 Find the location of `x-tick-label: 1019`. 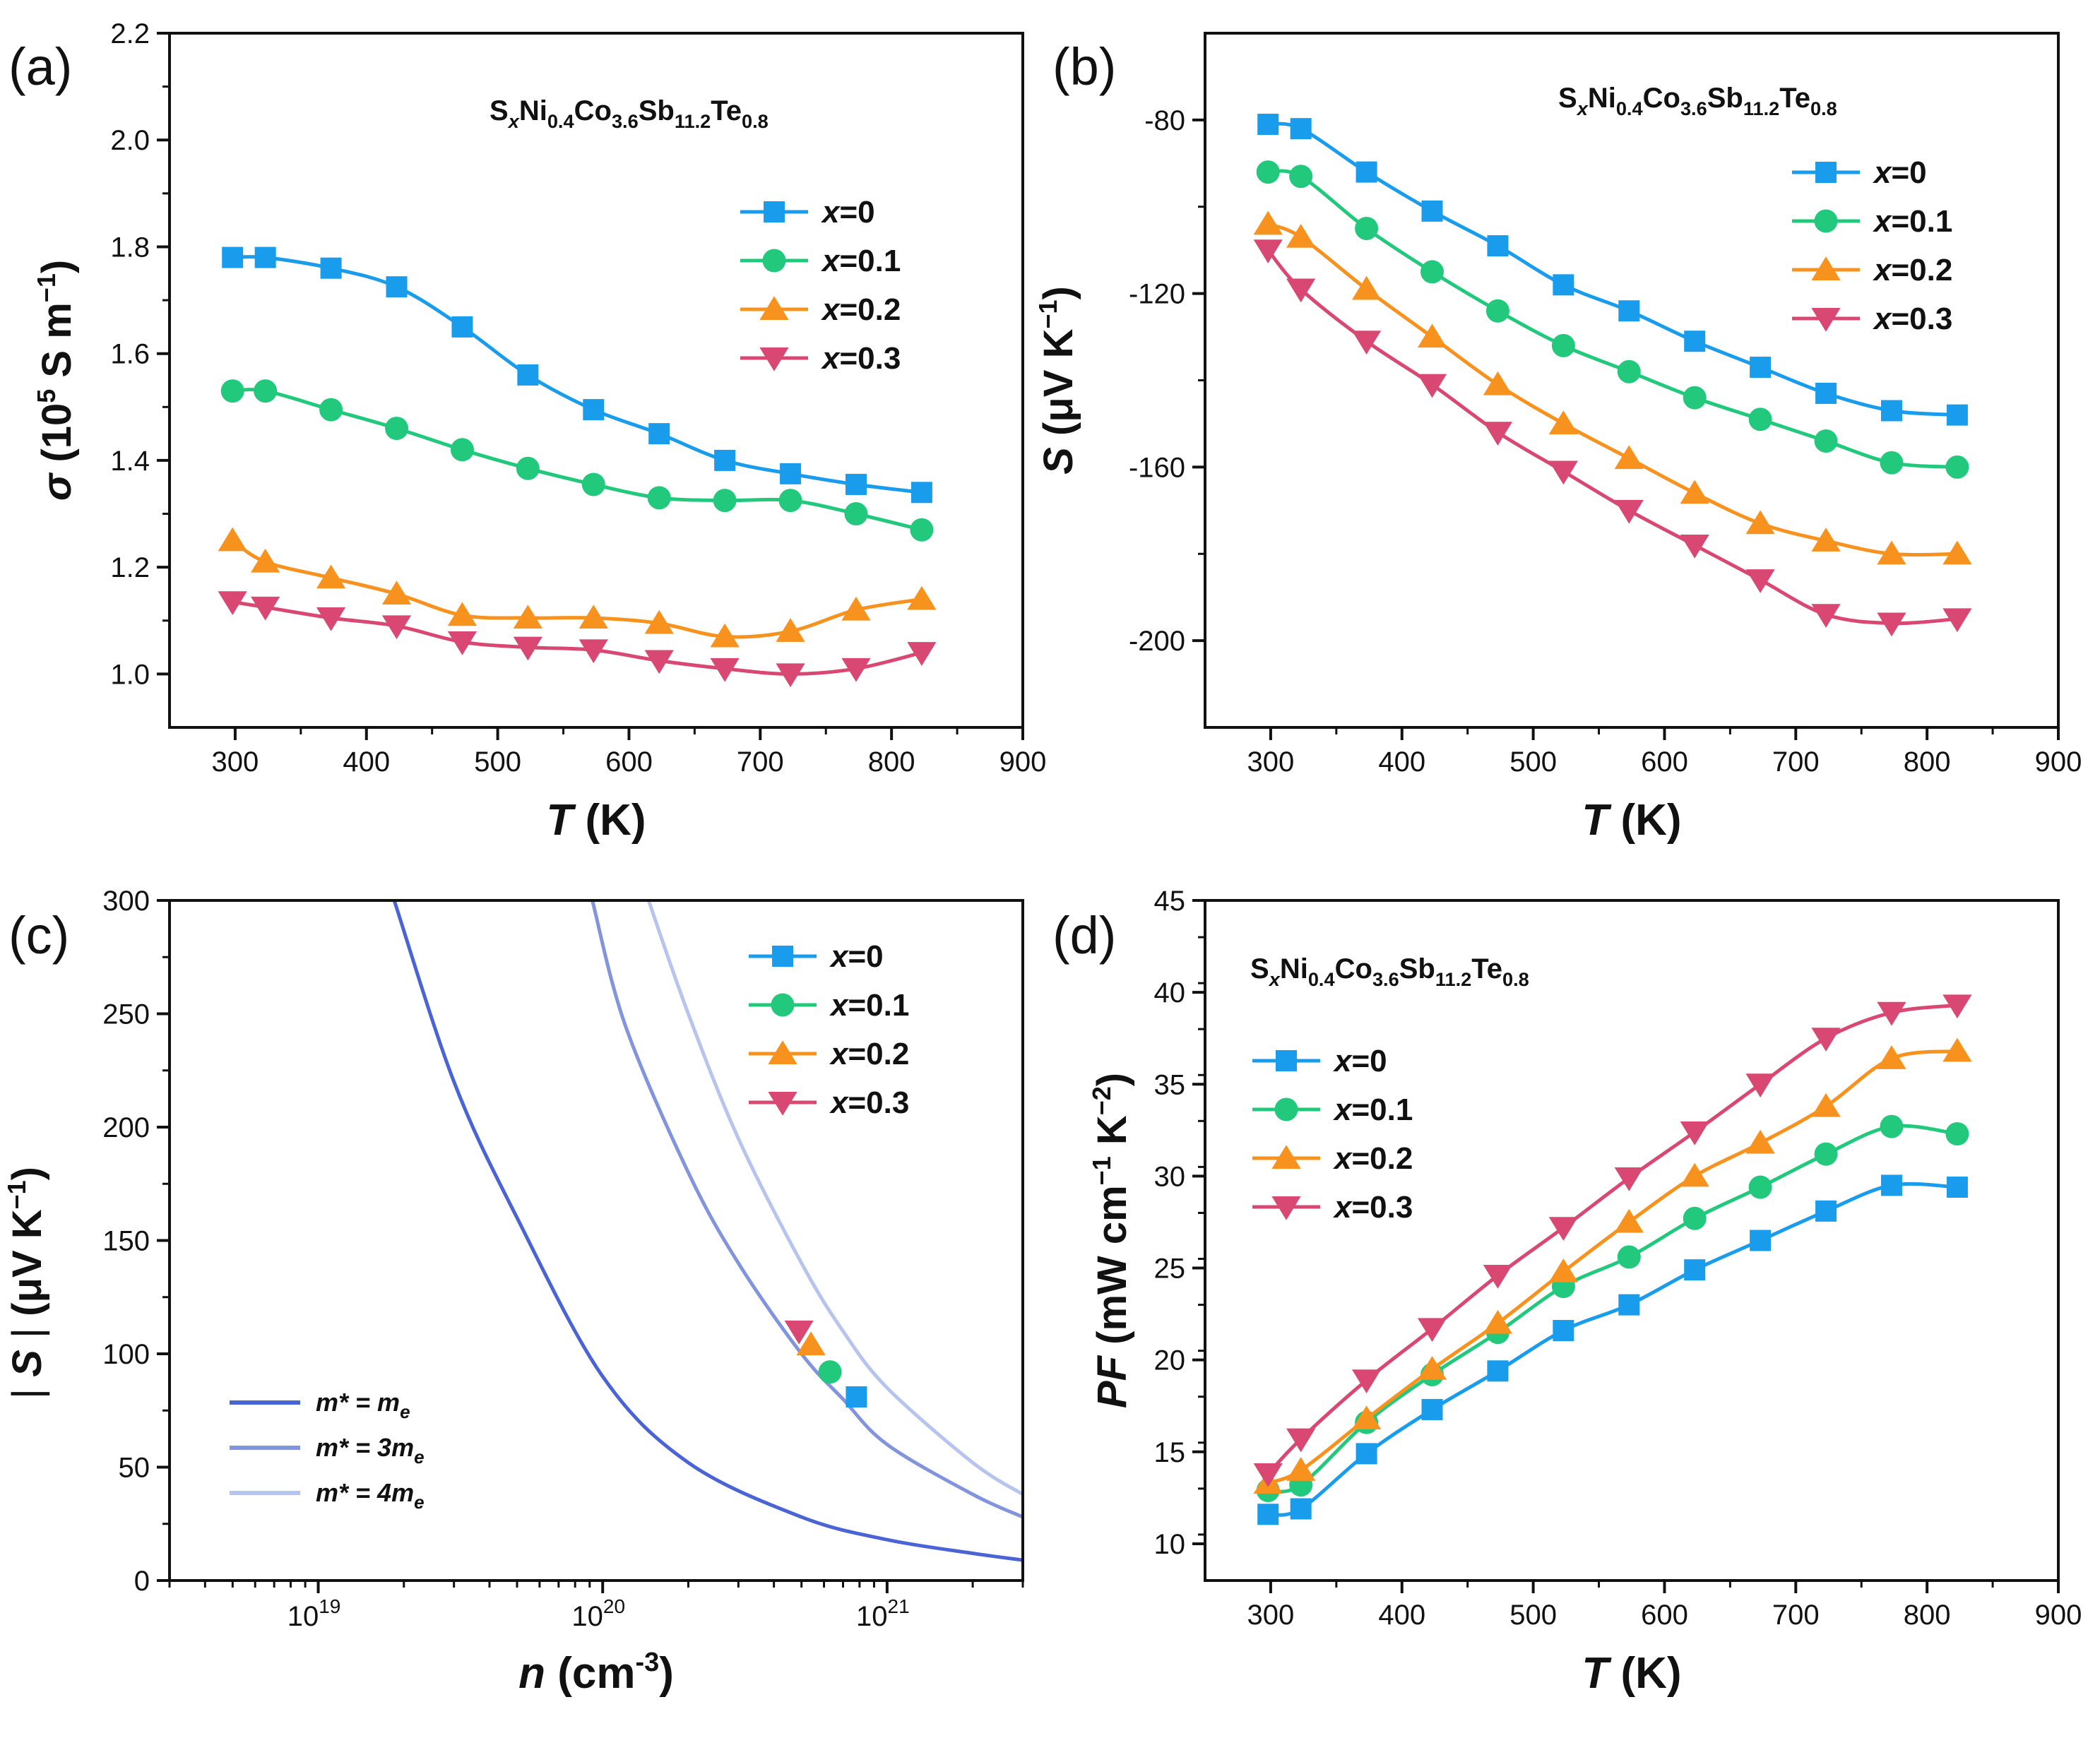

x-tick-label: 1019 is located at coordinates (314, 1613).